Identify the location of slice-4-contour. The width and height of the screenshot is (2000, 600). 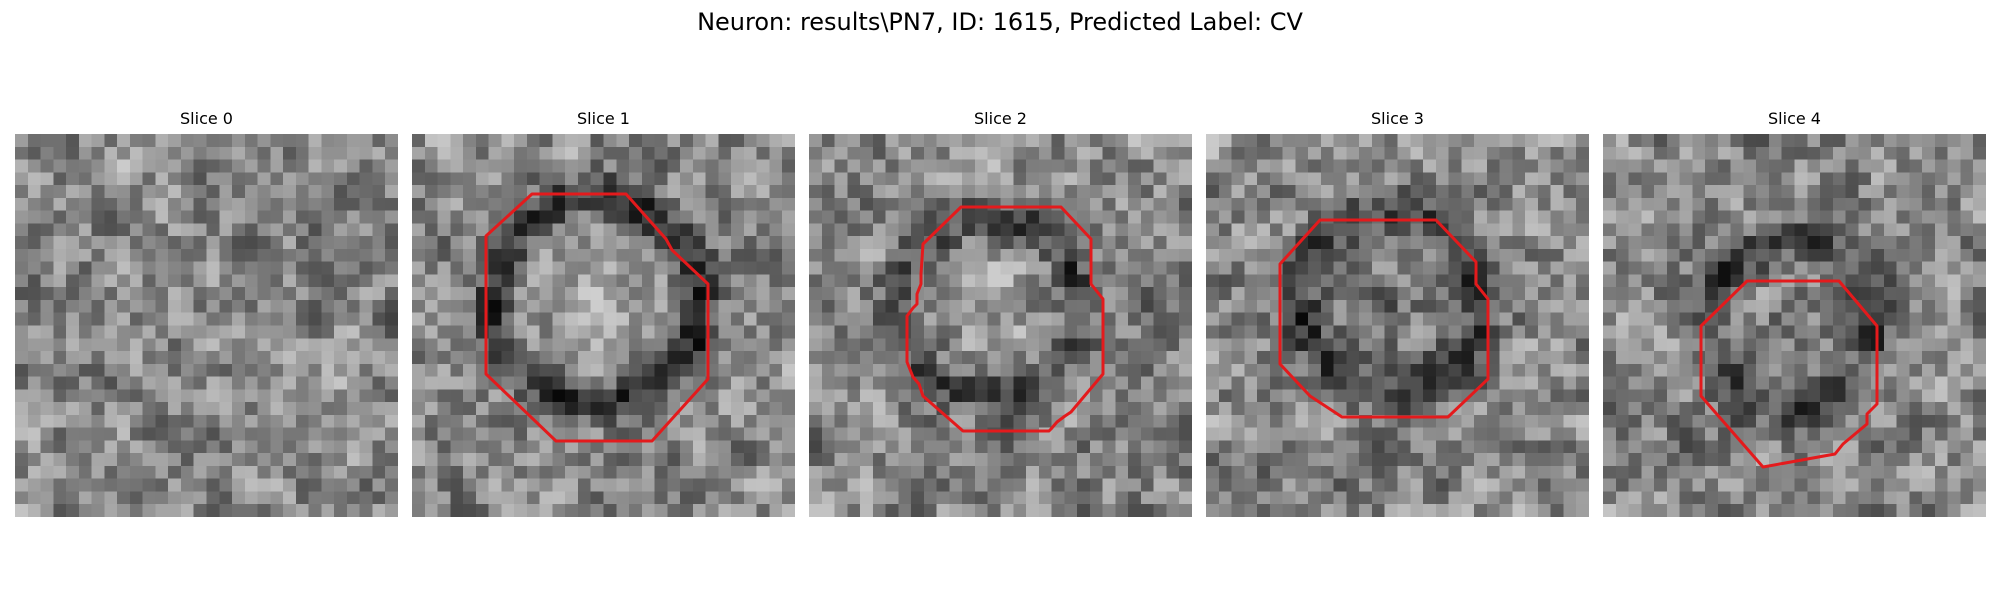
(1789, 374).